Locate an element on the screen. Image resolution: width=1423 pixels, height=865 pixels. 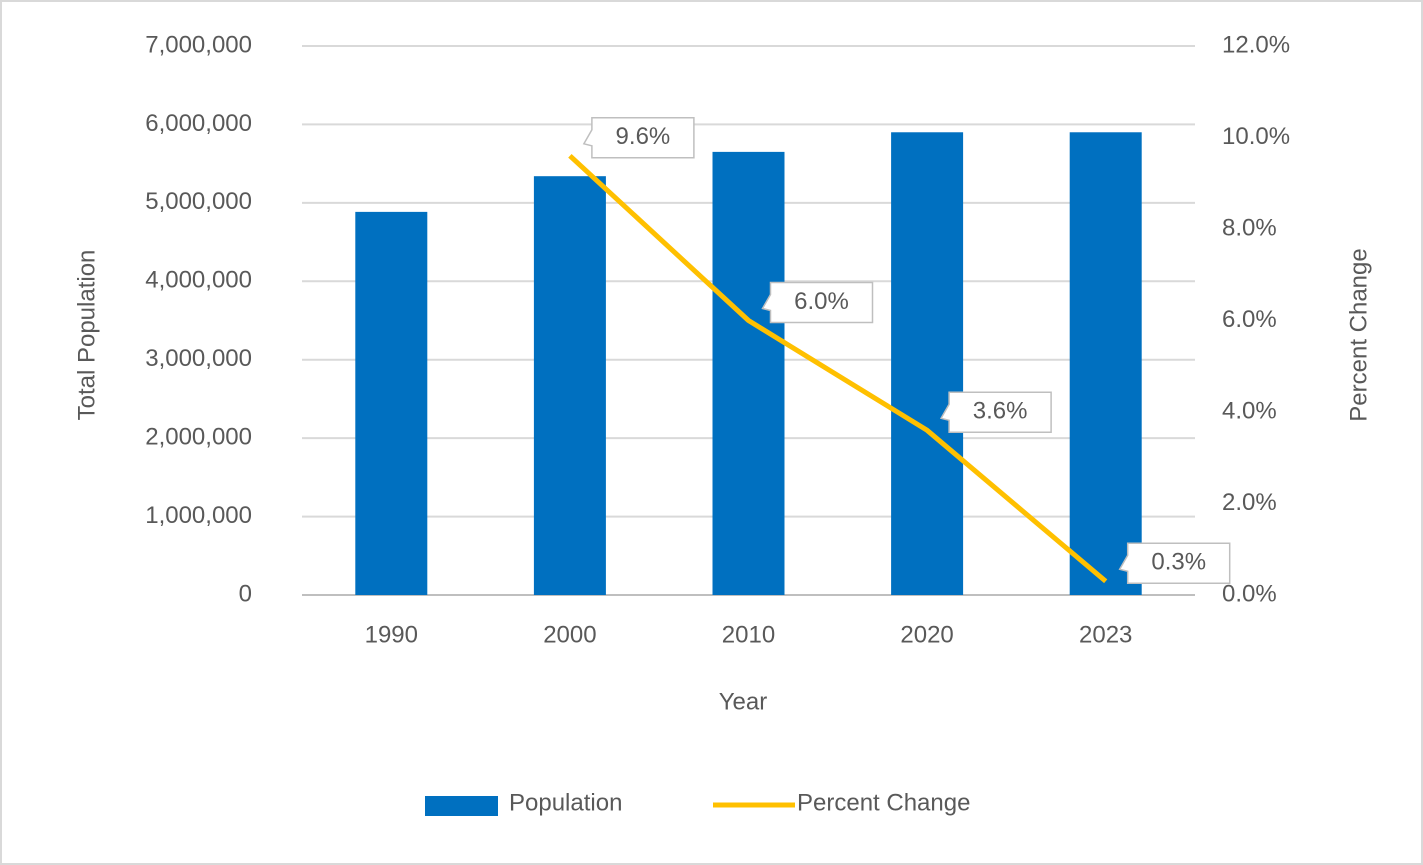
y2-tick-label: 10.0% is located at coordinates (1256, 136).